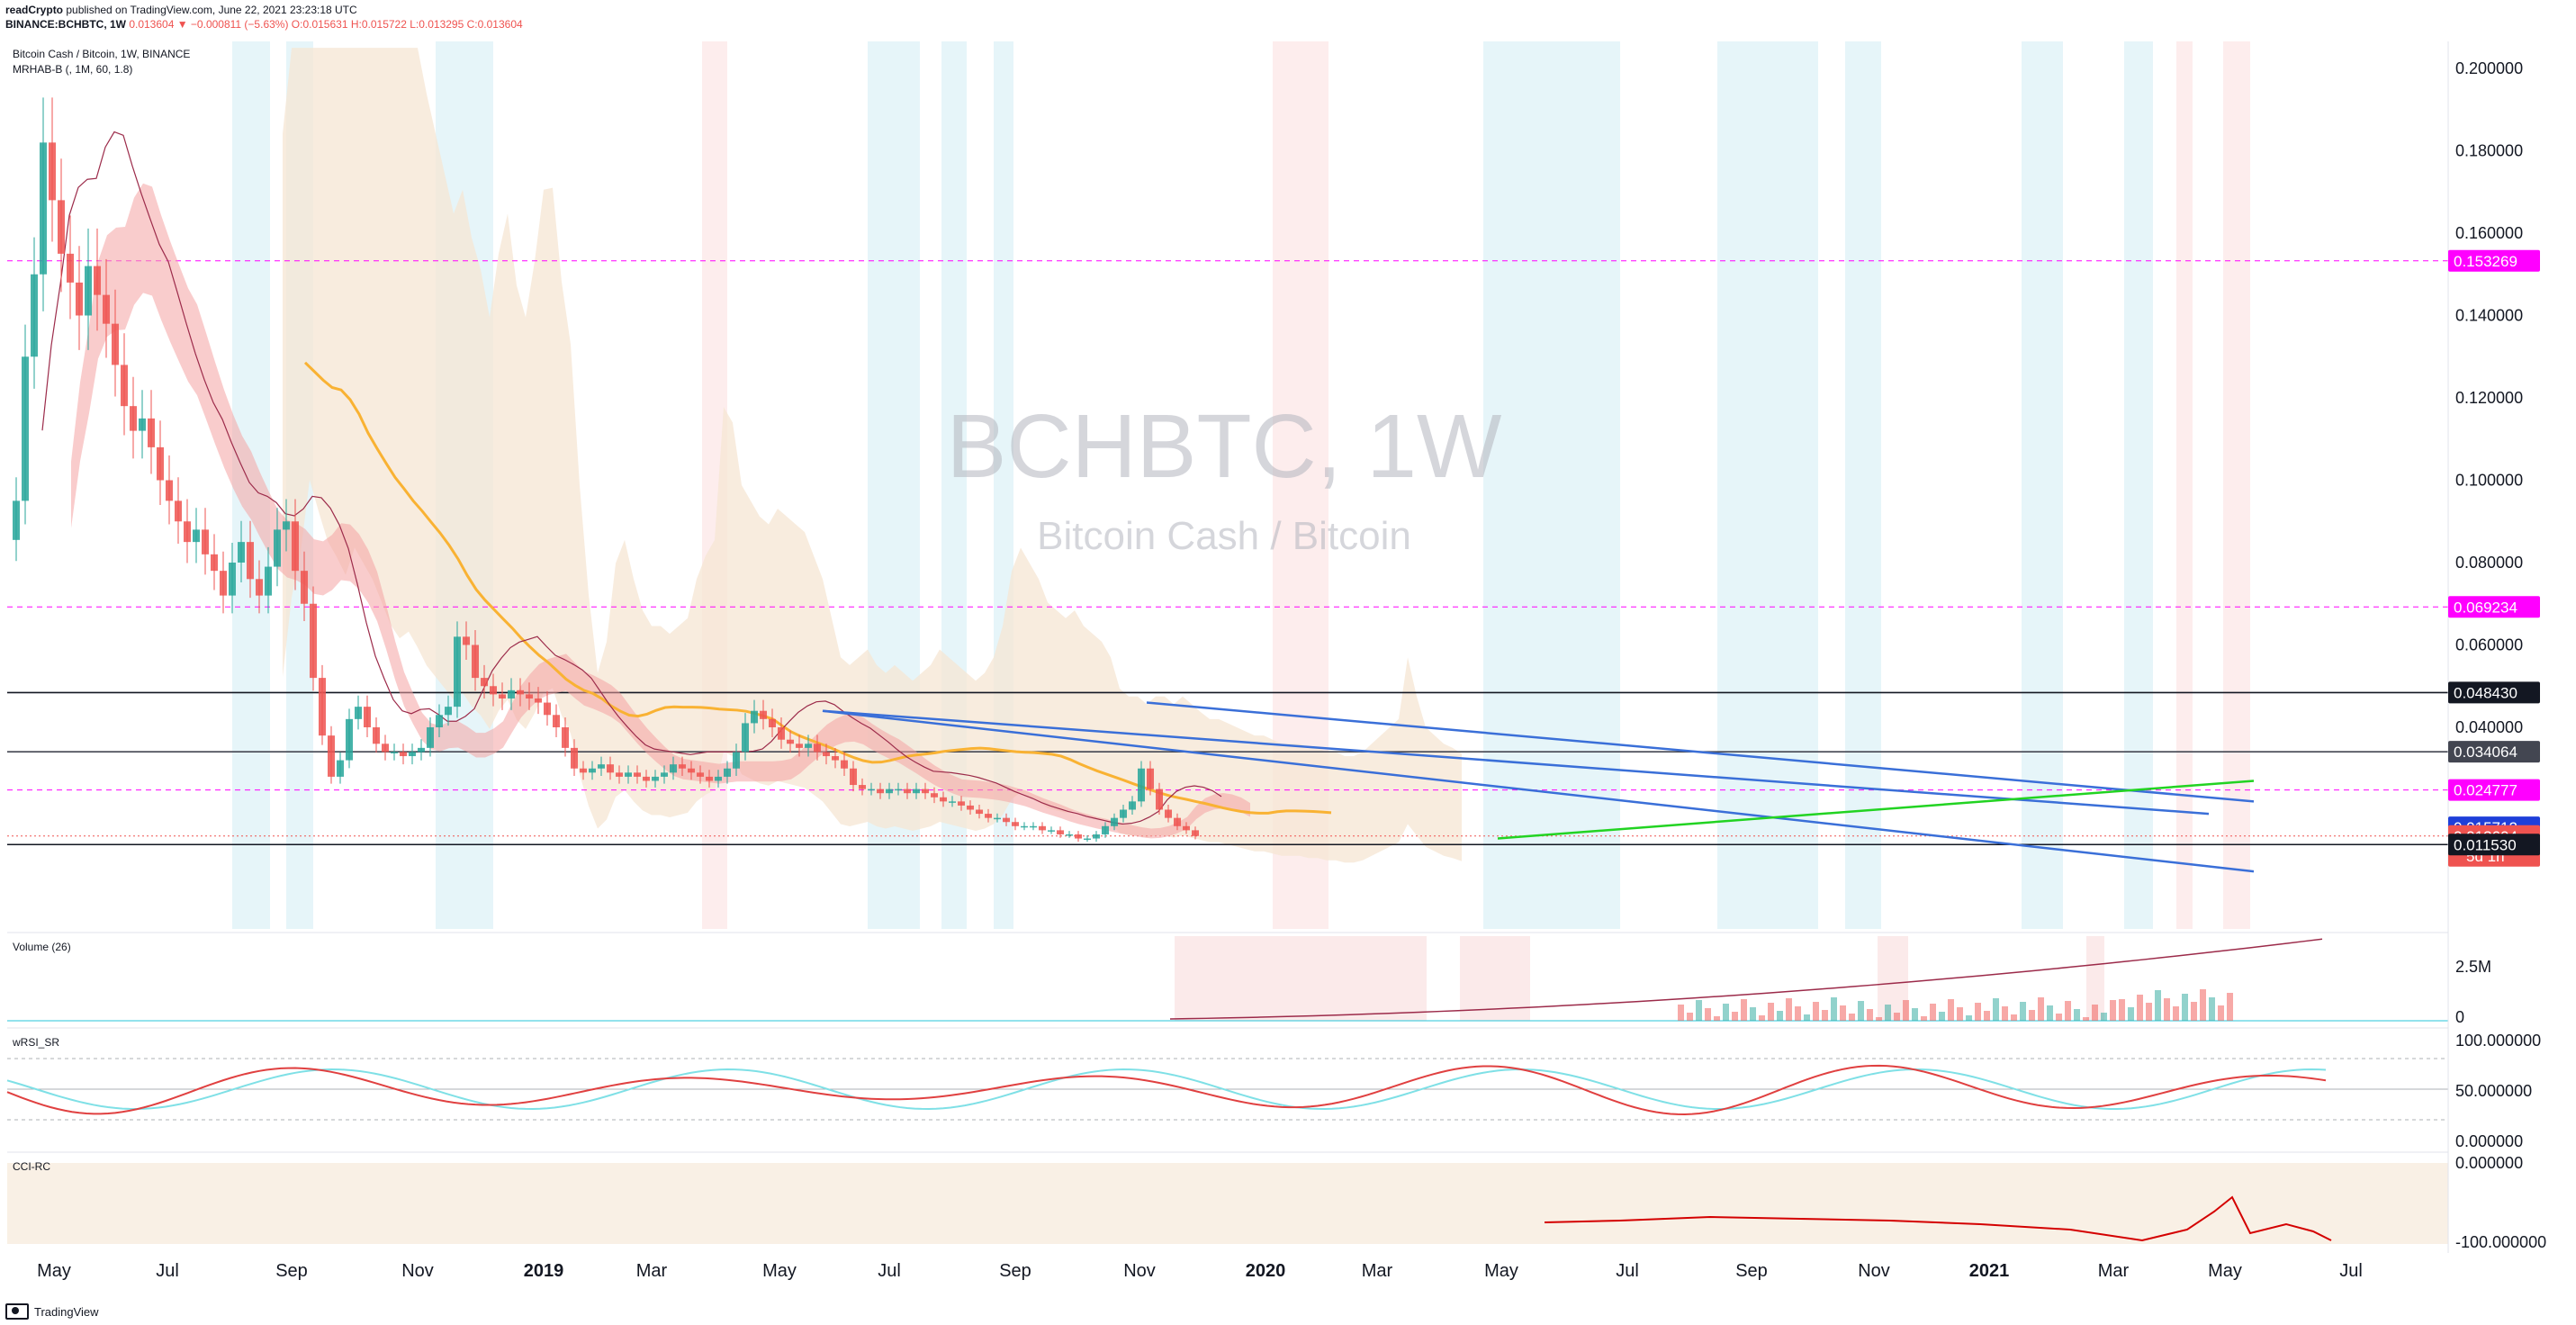 The image size is (2576, 1325). What do you see at coordinates (66, 1311) in the screenshot?
I see `footer-brand: TradingView` at bounding box center [66, 1311].